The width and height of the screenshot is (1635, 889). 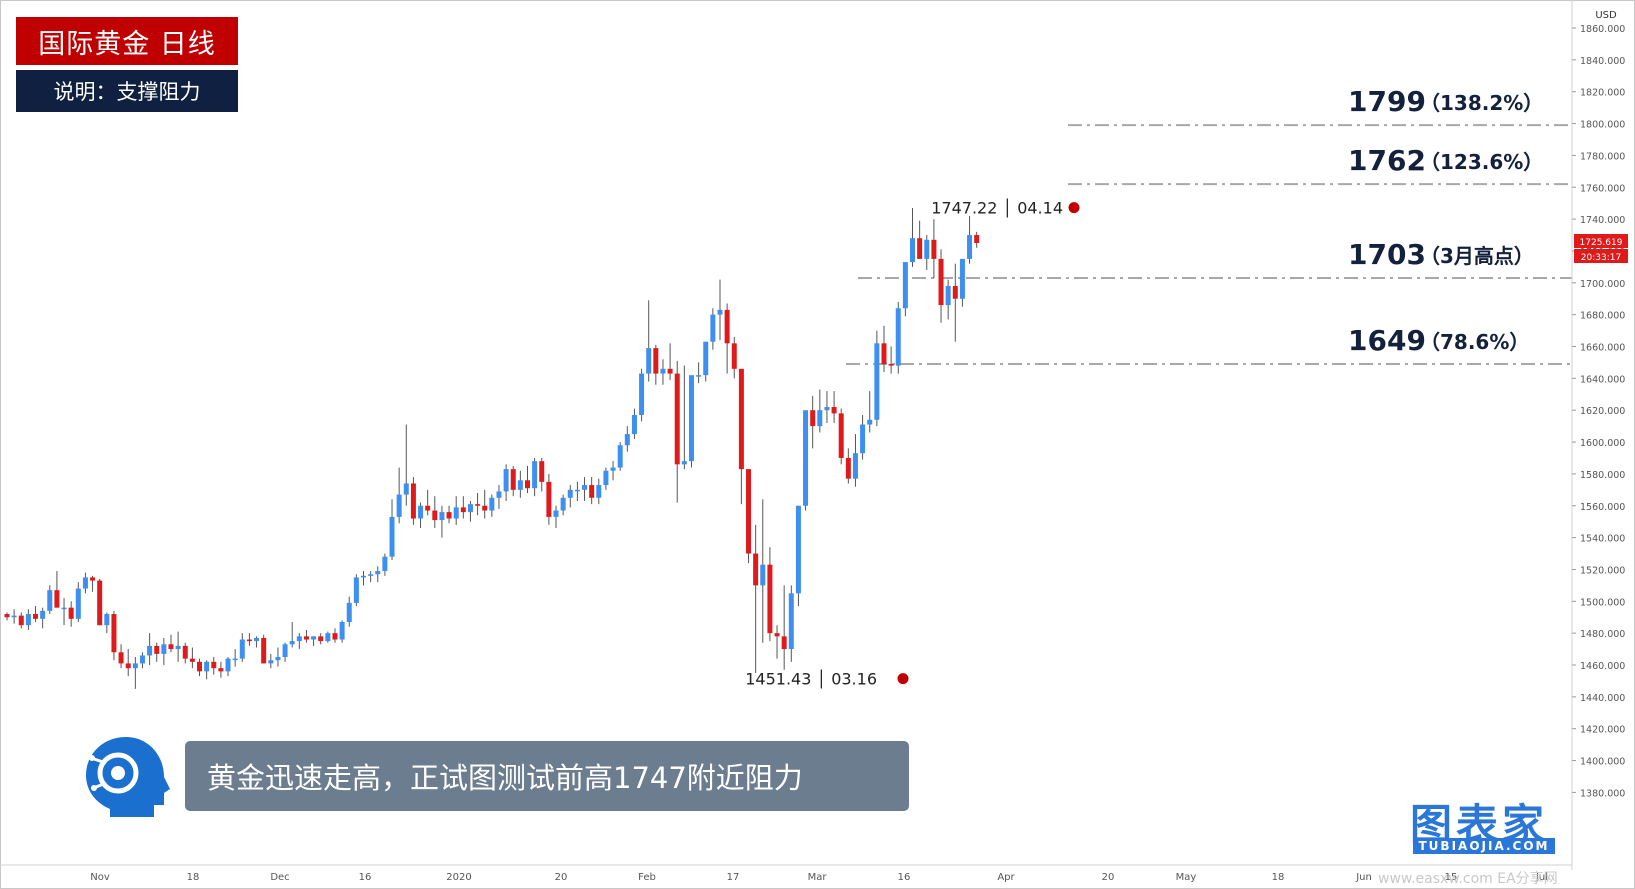 I want to click on y-tick-label: 1380.000, so click(x=1602, y=793).